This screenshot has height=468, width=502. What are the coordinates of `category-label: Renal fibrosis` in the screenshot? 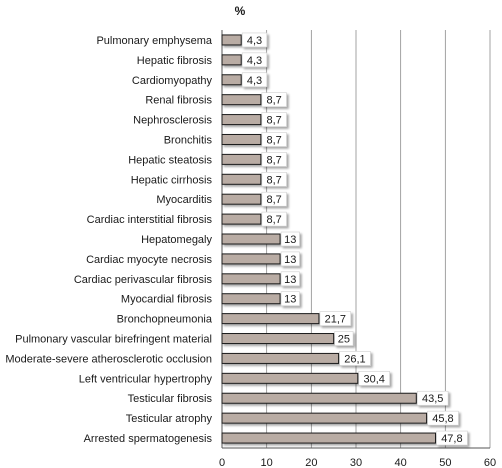 It's located at (178, 101).